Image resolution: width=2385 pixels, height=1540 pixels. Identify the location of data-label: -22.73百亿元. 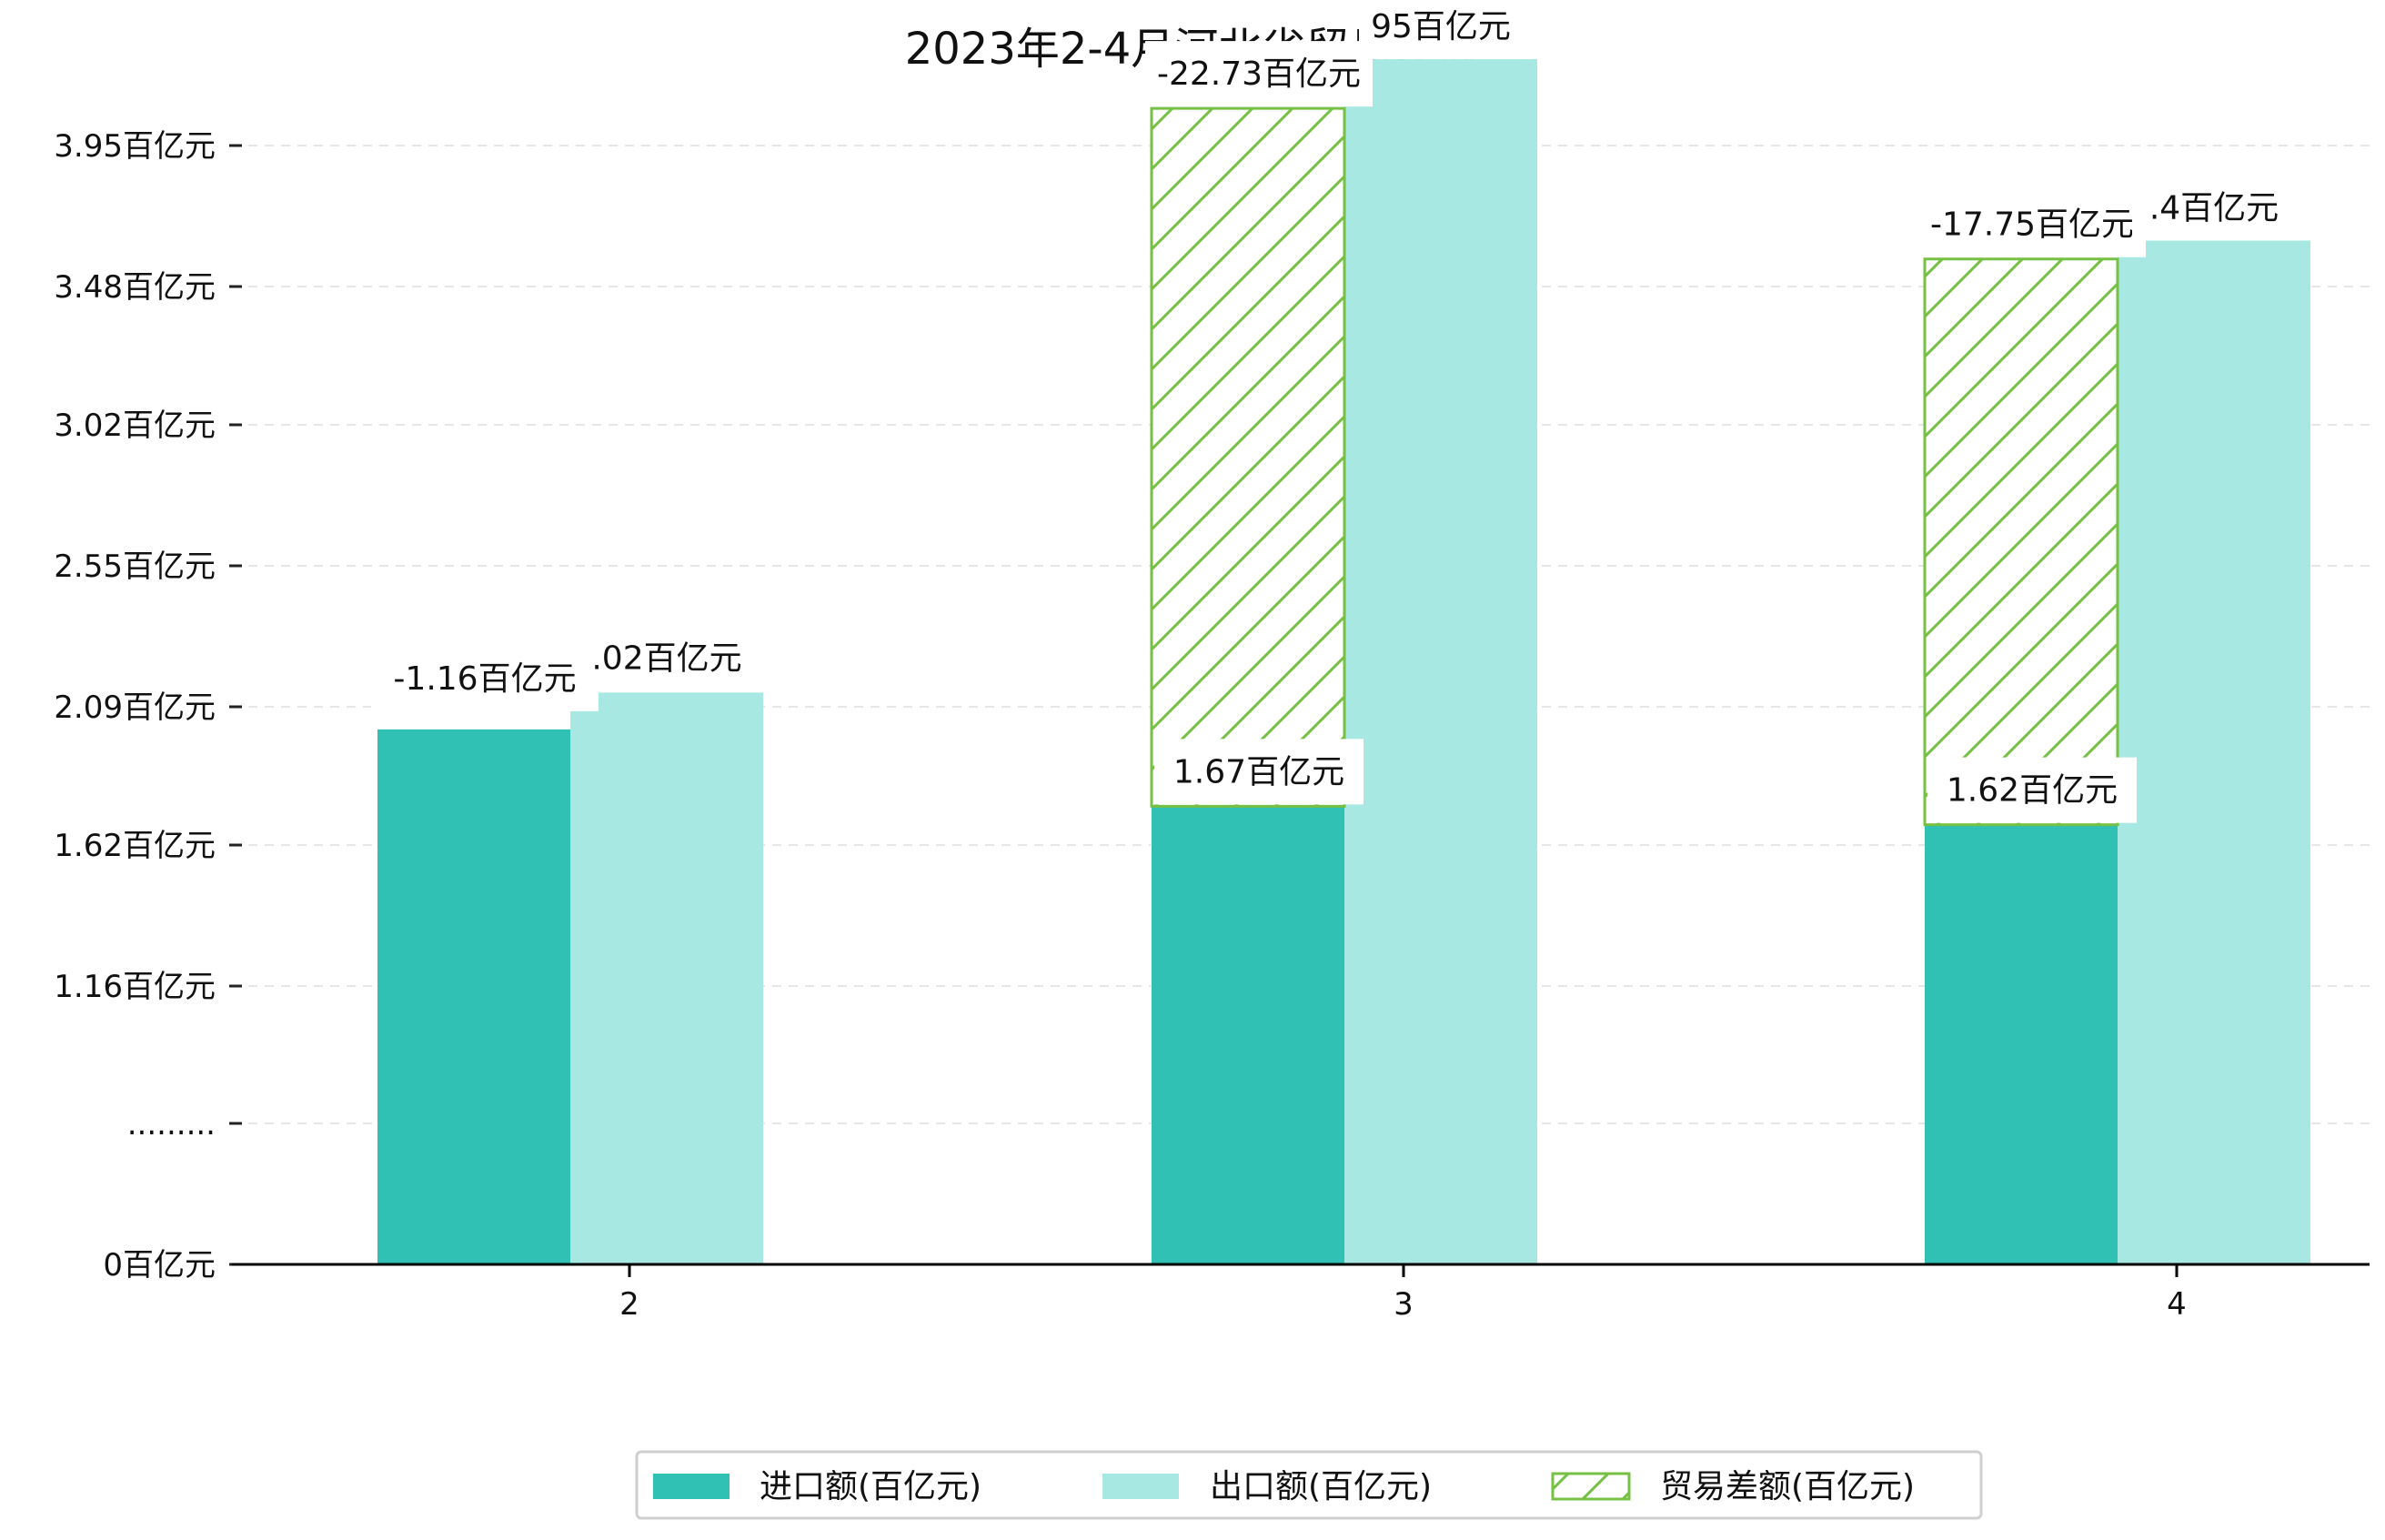
(1259, 74).